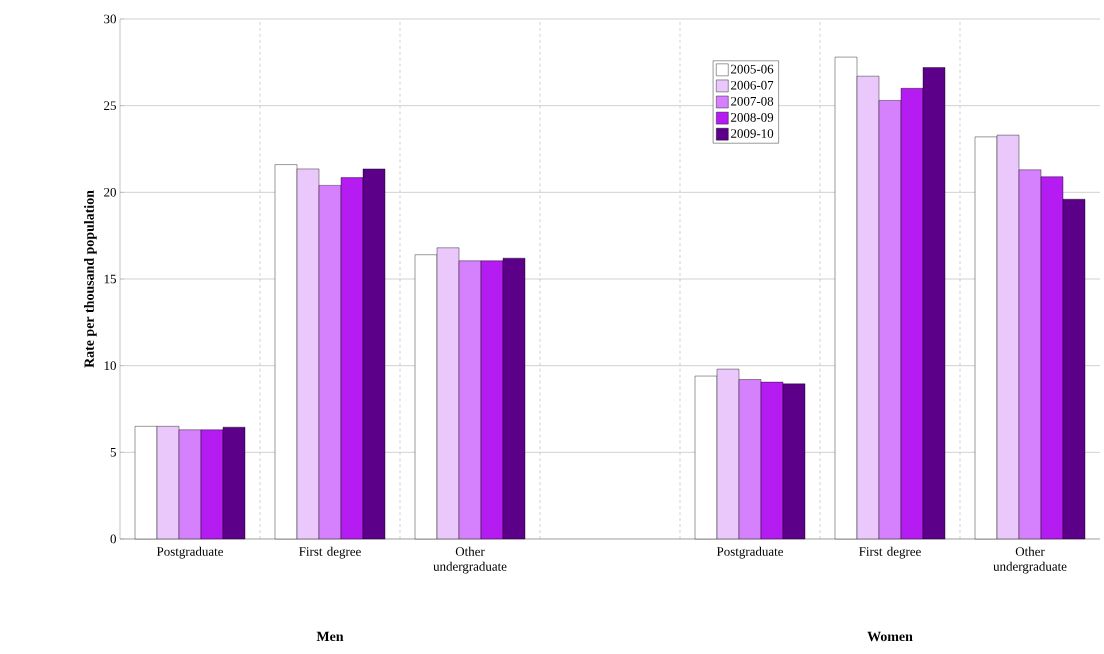 The height and width of the screenshot is (654, 1104). What do you see at coordinates (752, 85) in the screenshot?
I see `legend-label: 2006-07` at bounding box center [752, 85].